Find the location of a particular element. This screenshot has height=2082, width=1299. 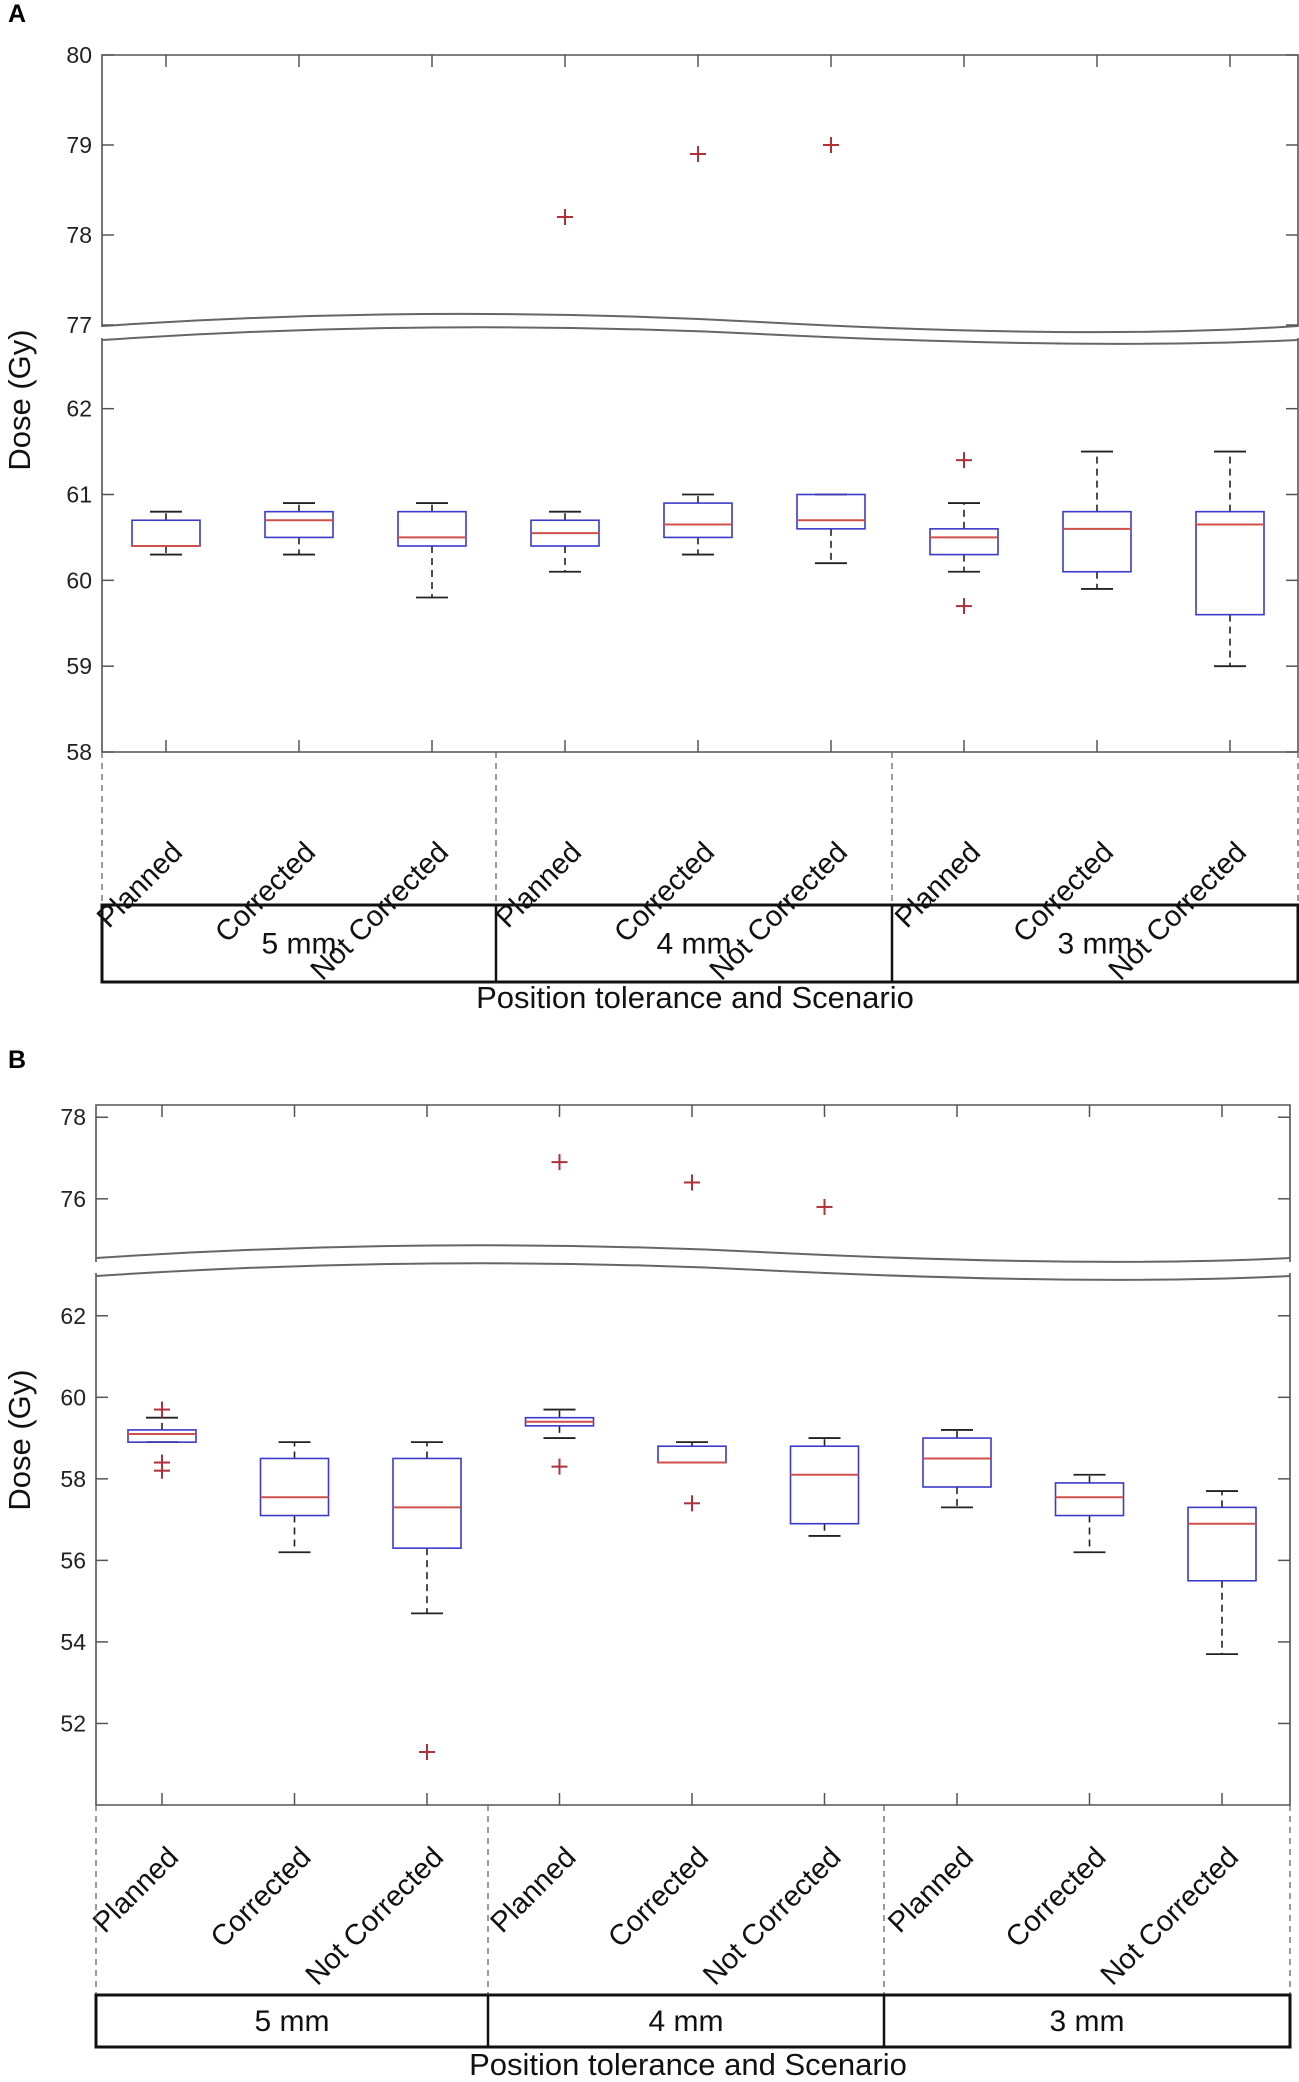

y-tick-label: 52 is located at coordinates (73, 1723).